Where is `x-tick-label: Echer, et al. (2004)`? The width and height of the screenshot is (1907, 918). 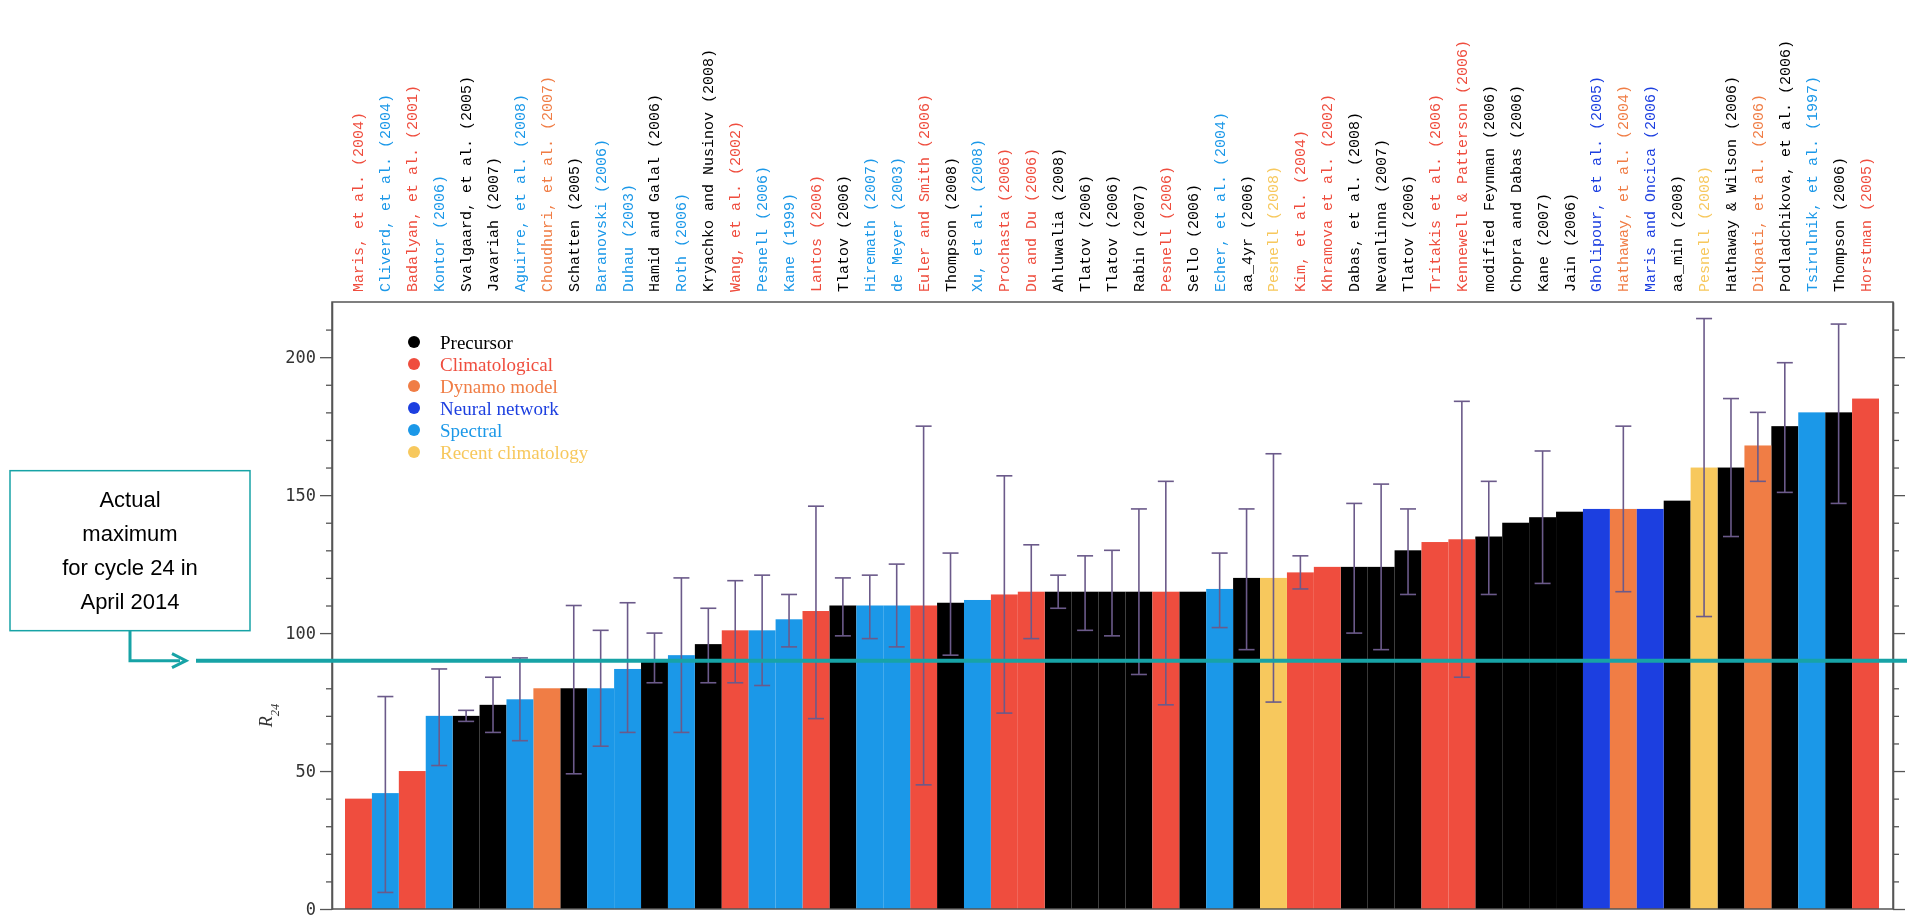 x-tick-label: Echer, et al. (2004) is located at coordinates (1221, 201).